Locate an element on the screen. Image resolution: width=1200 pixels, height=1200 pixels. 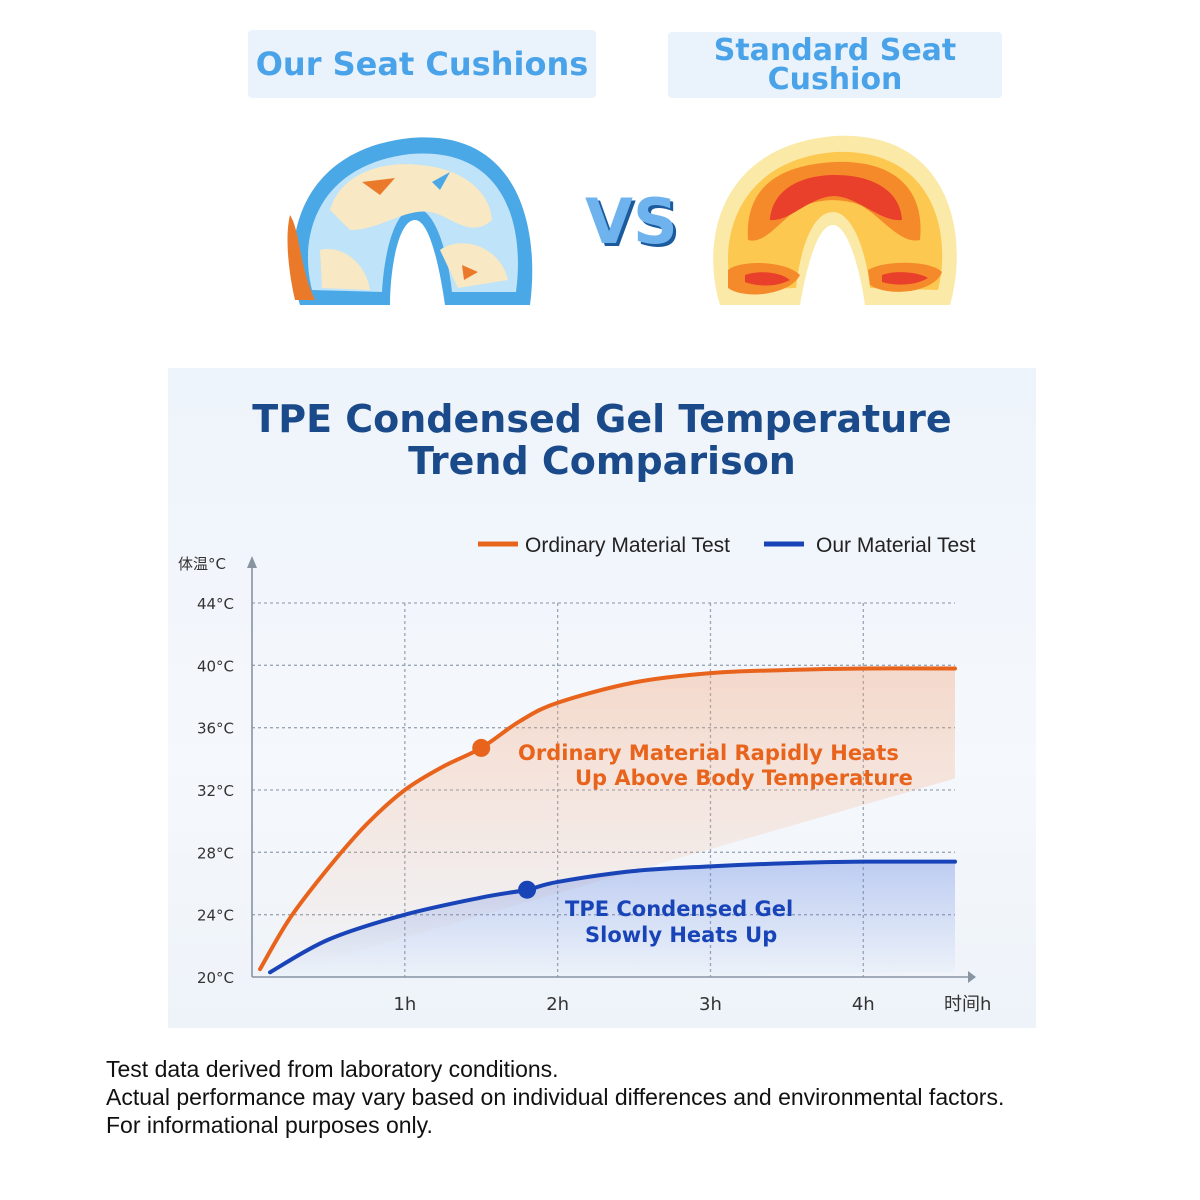
disclaimer-line3: For informational purposes only. is located at coordinates (269, 1125).